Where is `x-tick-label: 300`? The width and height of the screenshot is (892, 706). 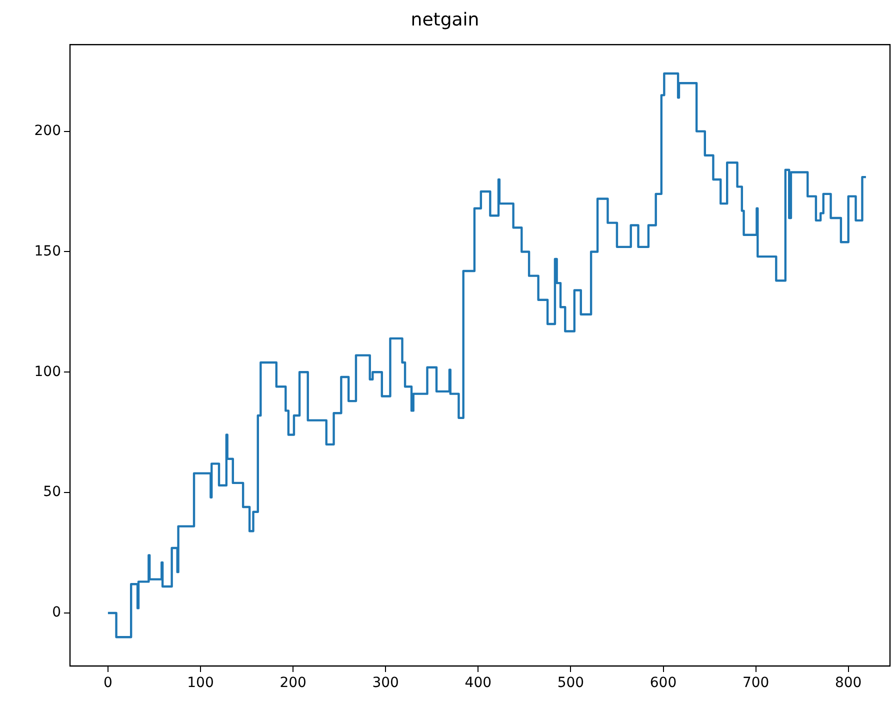 x-tick-label: 300 is located at coordinates (385, 683).